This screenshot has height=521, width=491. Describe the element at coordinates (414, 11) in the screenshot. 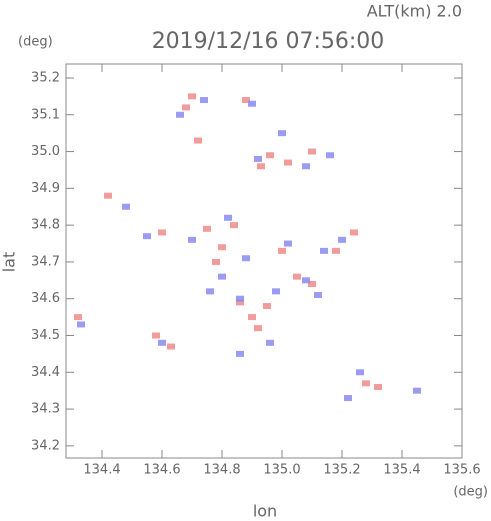

I see `subtitle: ALT(km) 2.0` at that location.